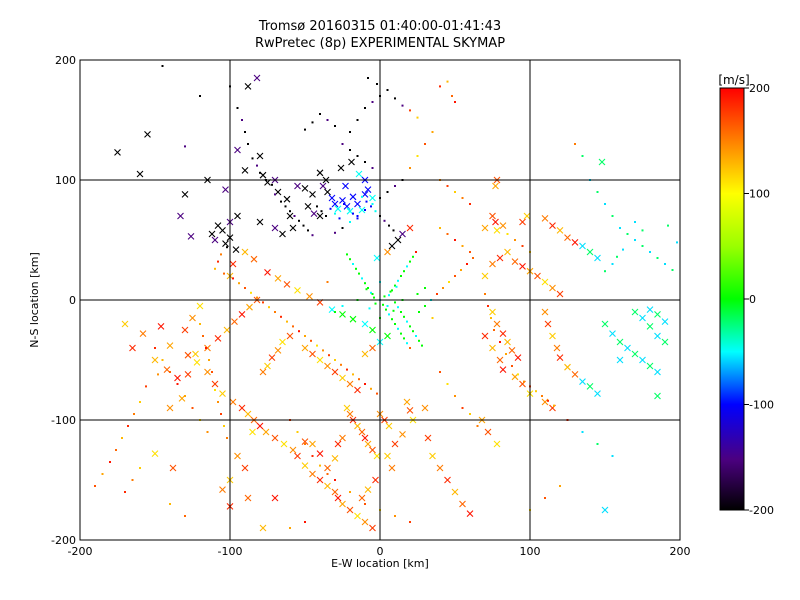 The height and width of the screenshot is (600, 800). What do you see at coordinates (380, 563) in the screenshot?
I see `x-axis-label: E-W location [km]` at bounding box center [380, 563].